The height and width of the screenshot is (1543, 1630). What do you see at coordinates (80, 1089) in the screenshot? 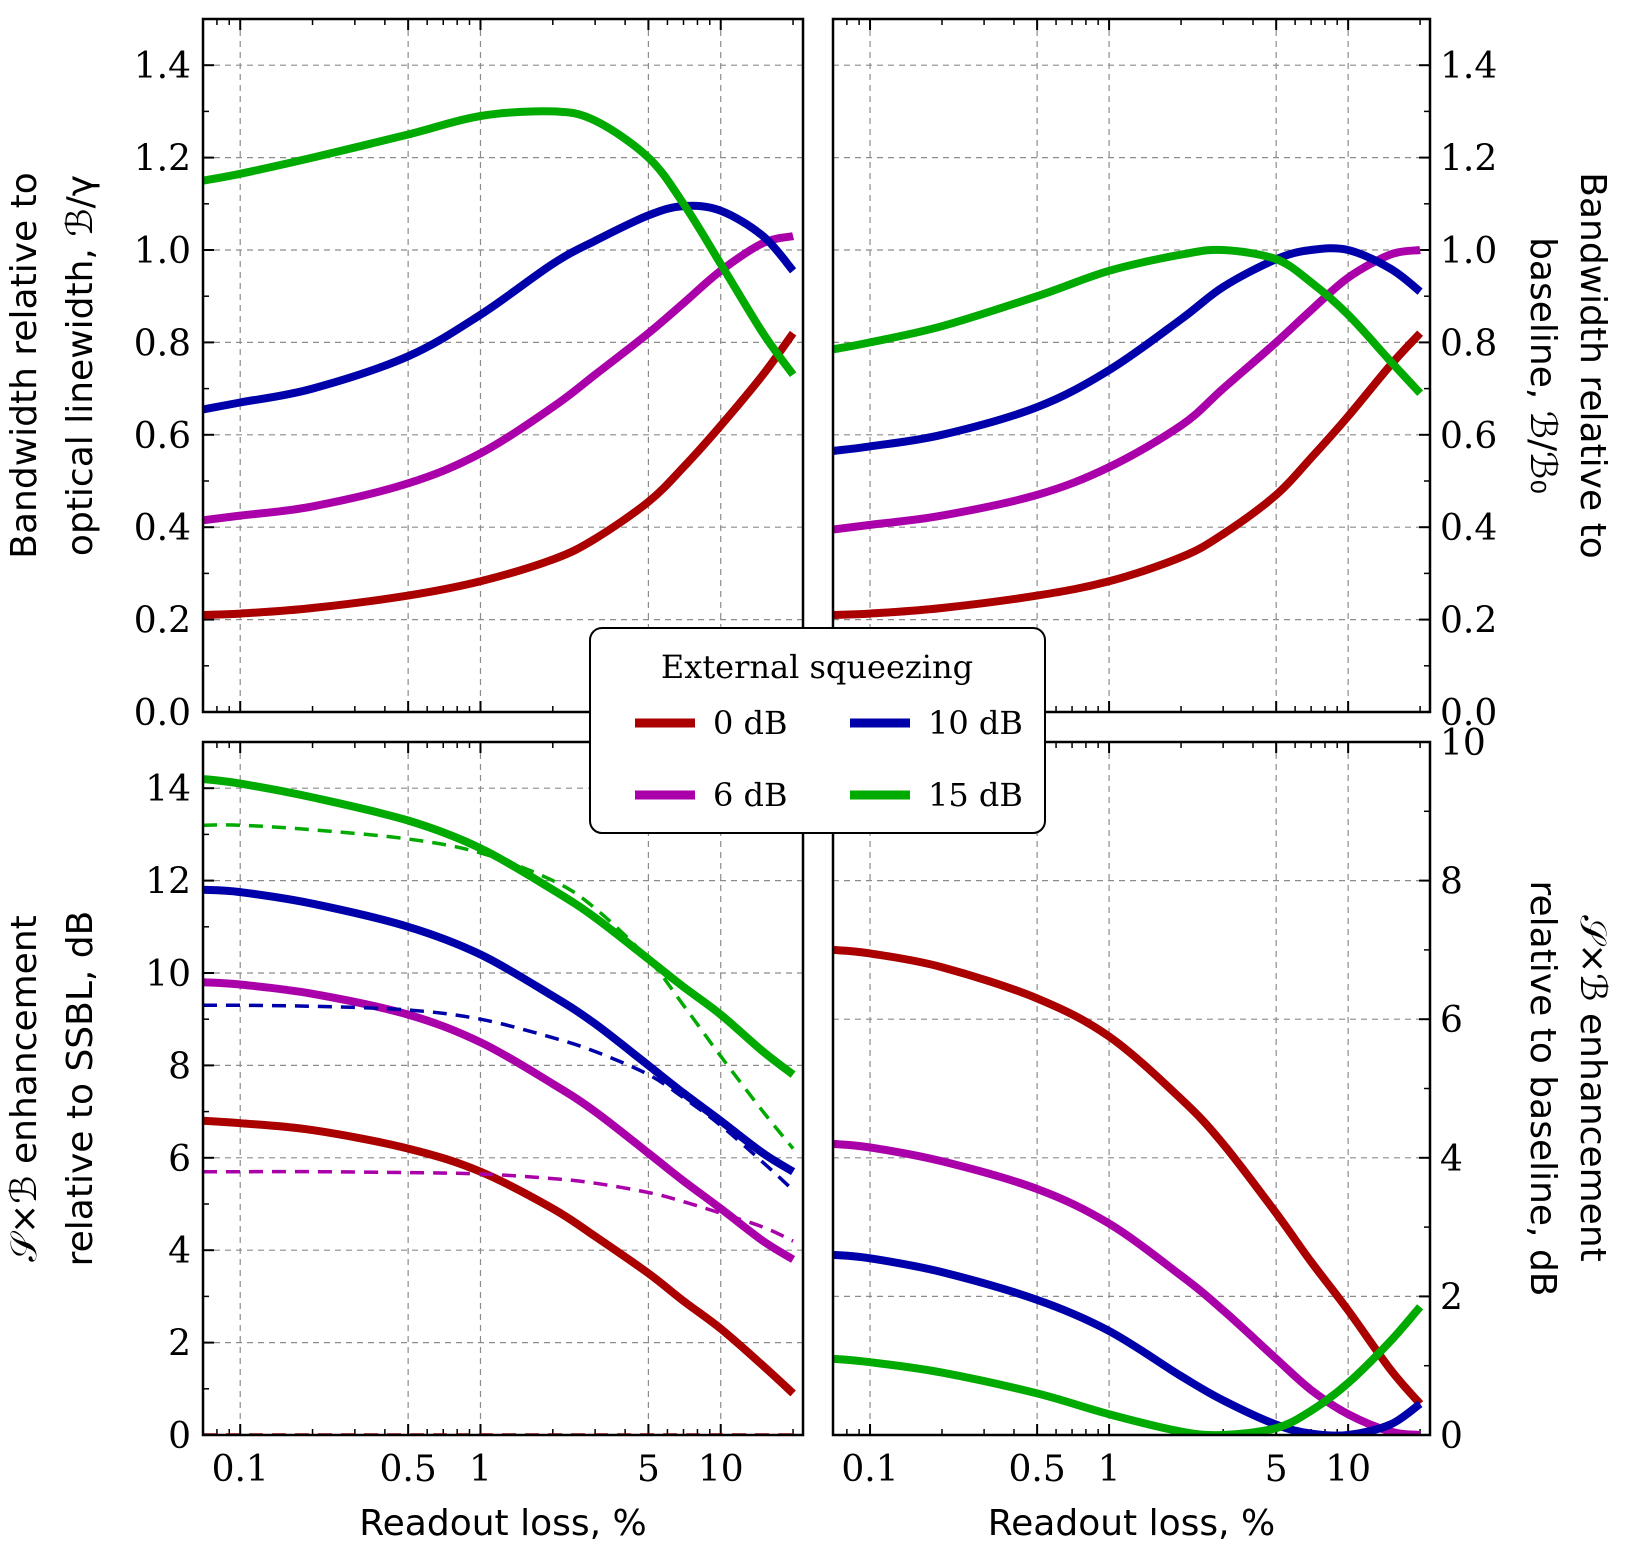
I see `y-axis-title-line-2: relative to SSBL, dB` at bounding box center [80, 1089].